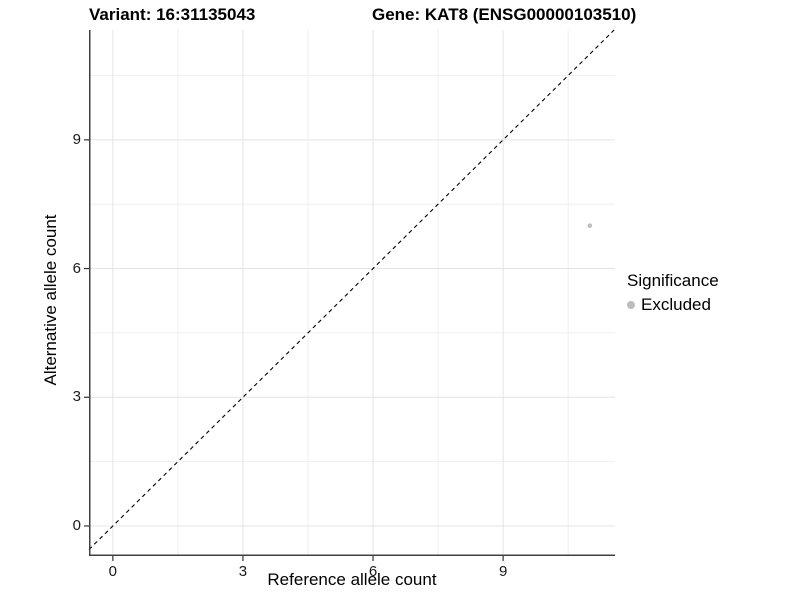 This screenshot has height=600, width=800. What do you see at coordinates (676, 304) in the screenshot?
I see `legend-entry-label: Excluded` at bounding box center [676, 304].